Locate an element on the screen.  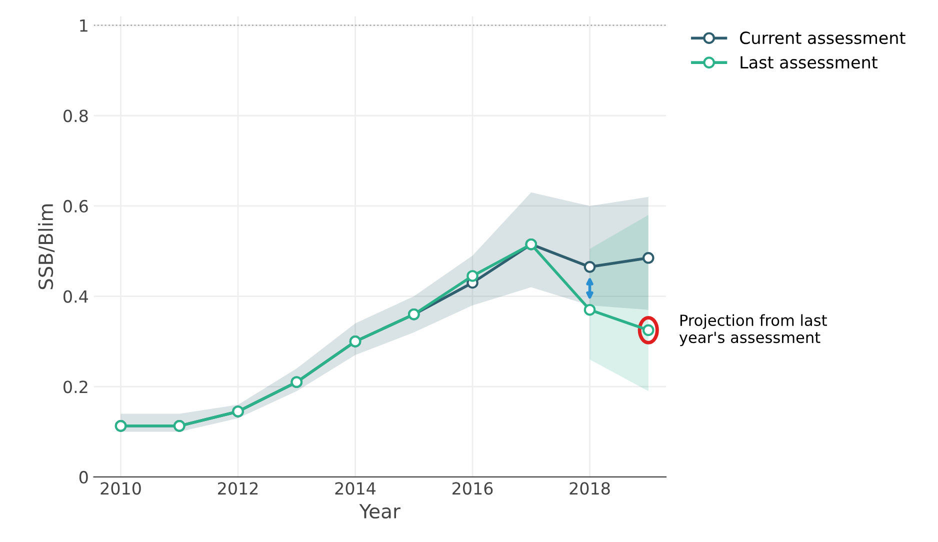
legend-label: Current assessment is located at coordinates (823, 38).